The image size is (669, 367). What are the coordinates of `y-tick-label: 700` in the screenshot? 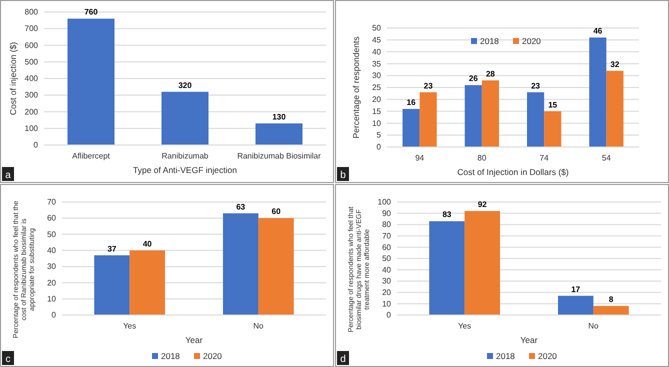 It's located at (31, 29).